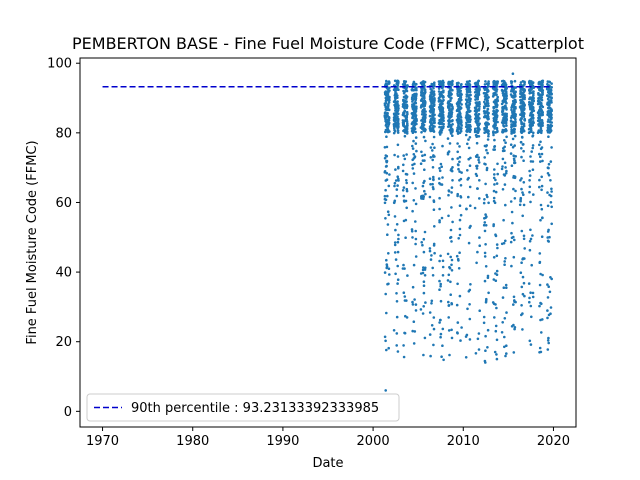 The width and height of the screenshot is (640, 480). What do you see at coordinates (327, 463) in the screenshot?
I see `x-axis-title: Date` at bounding box center [327, 463].